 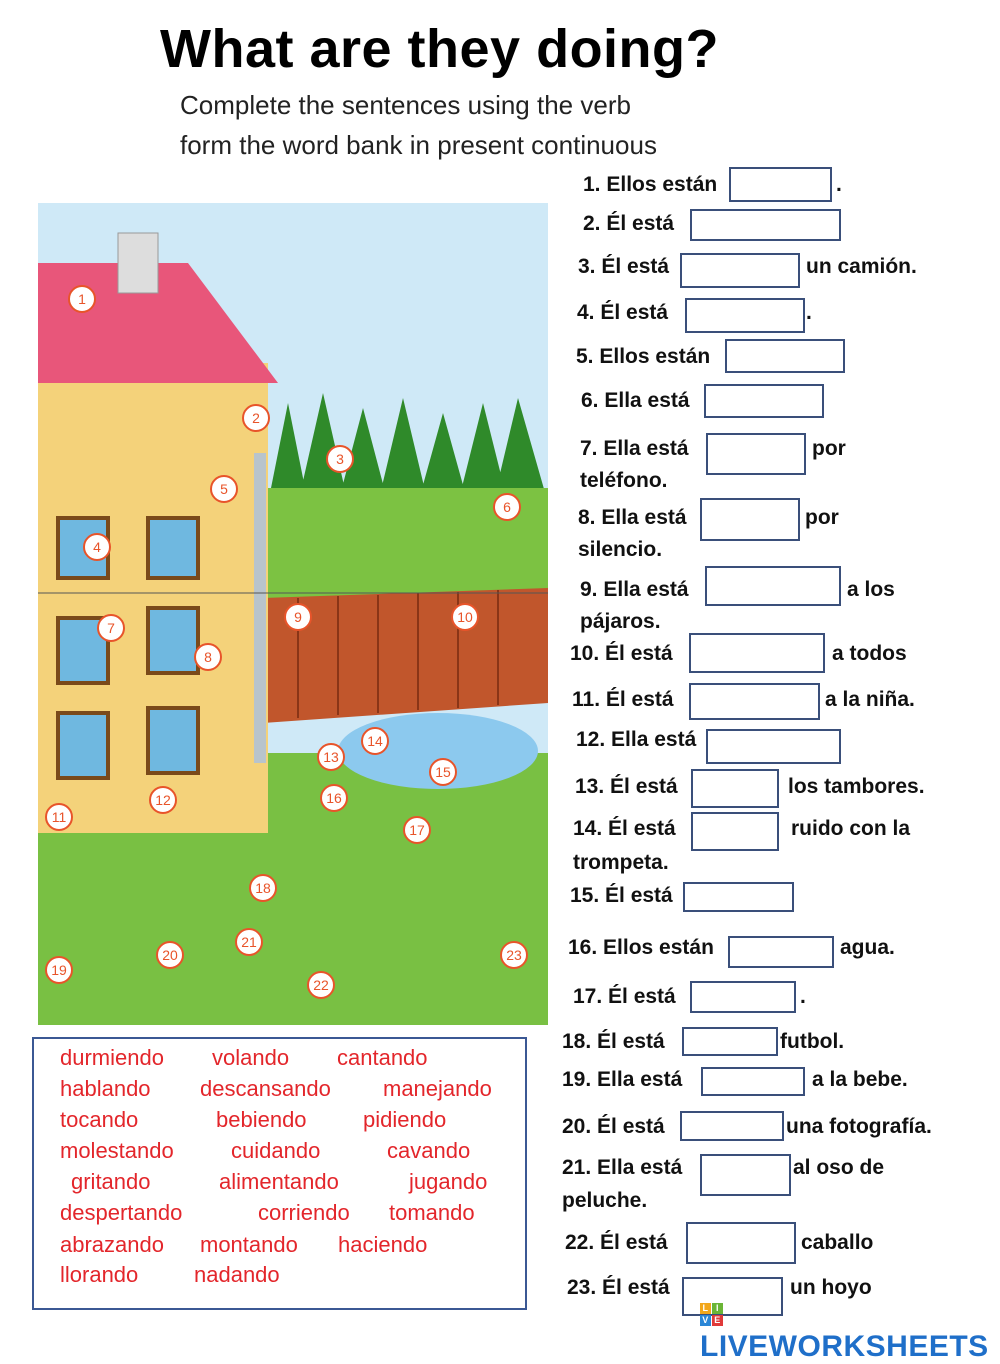 I want to click on word-bank-item: molestando, so click(x=117, y=1150).